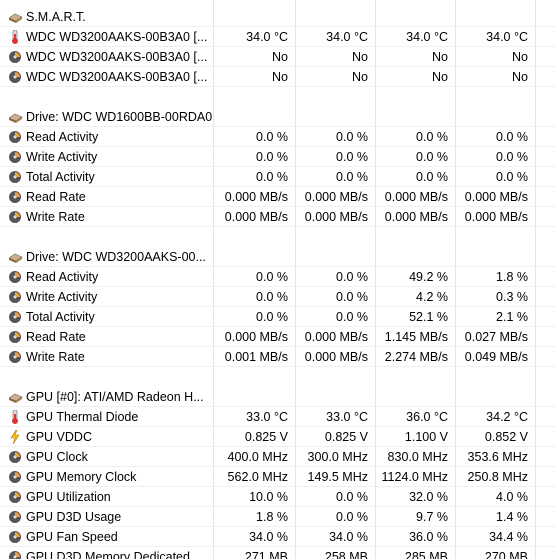 Image resolution: width=555 pixels, height=559 pixels. I want to click on sensor-label: GPU Memory Clock, so click(81, 477).